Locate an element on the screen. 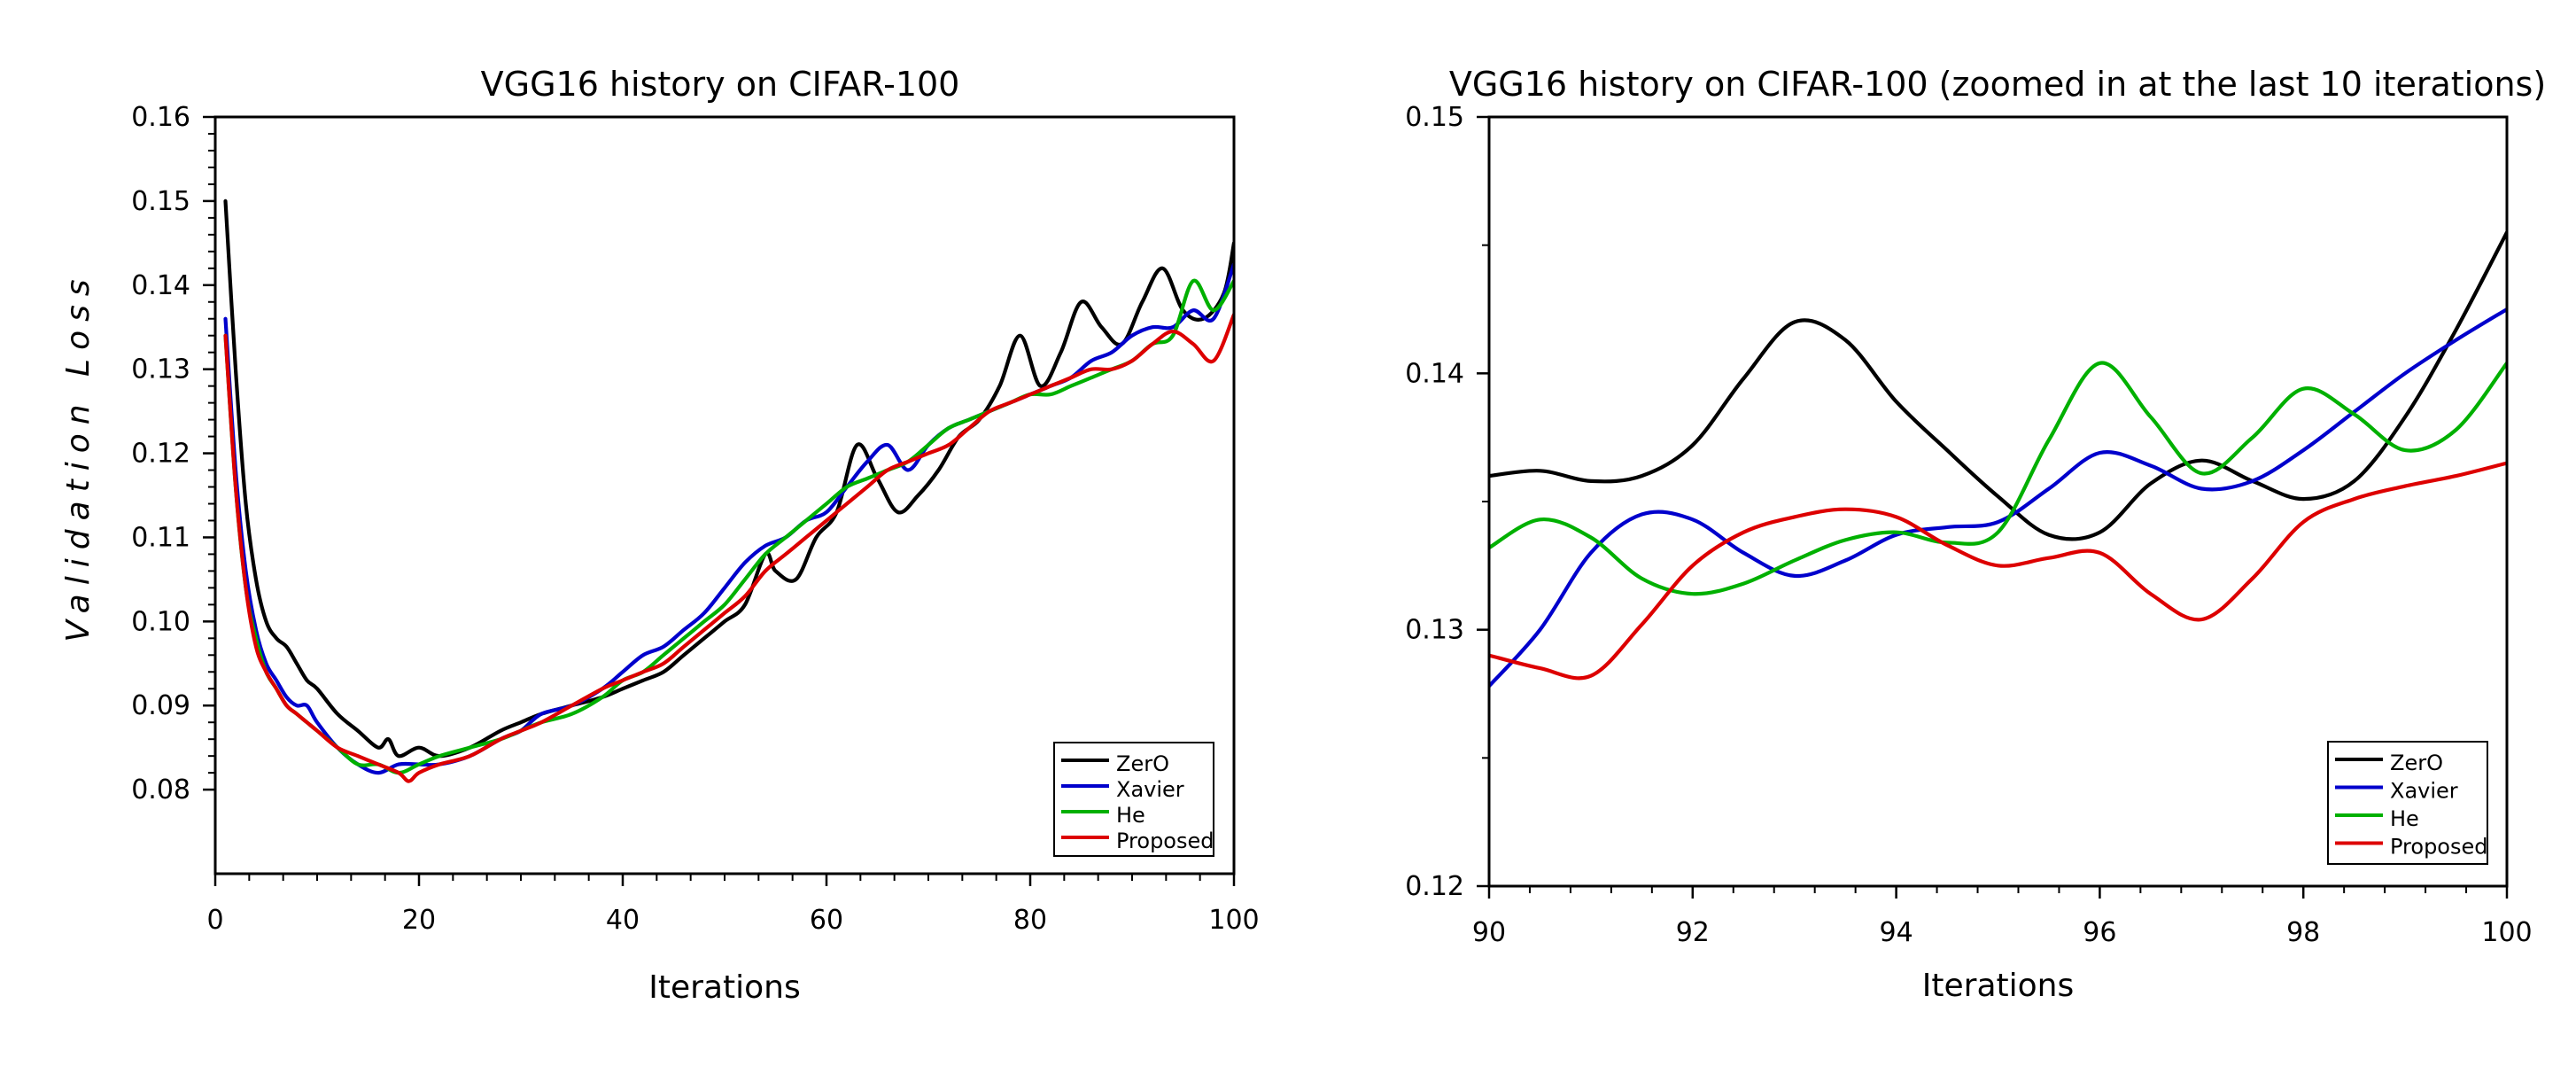  x-tick-label: 90 is located at coordinates (1489, 932).